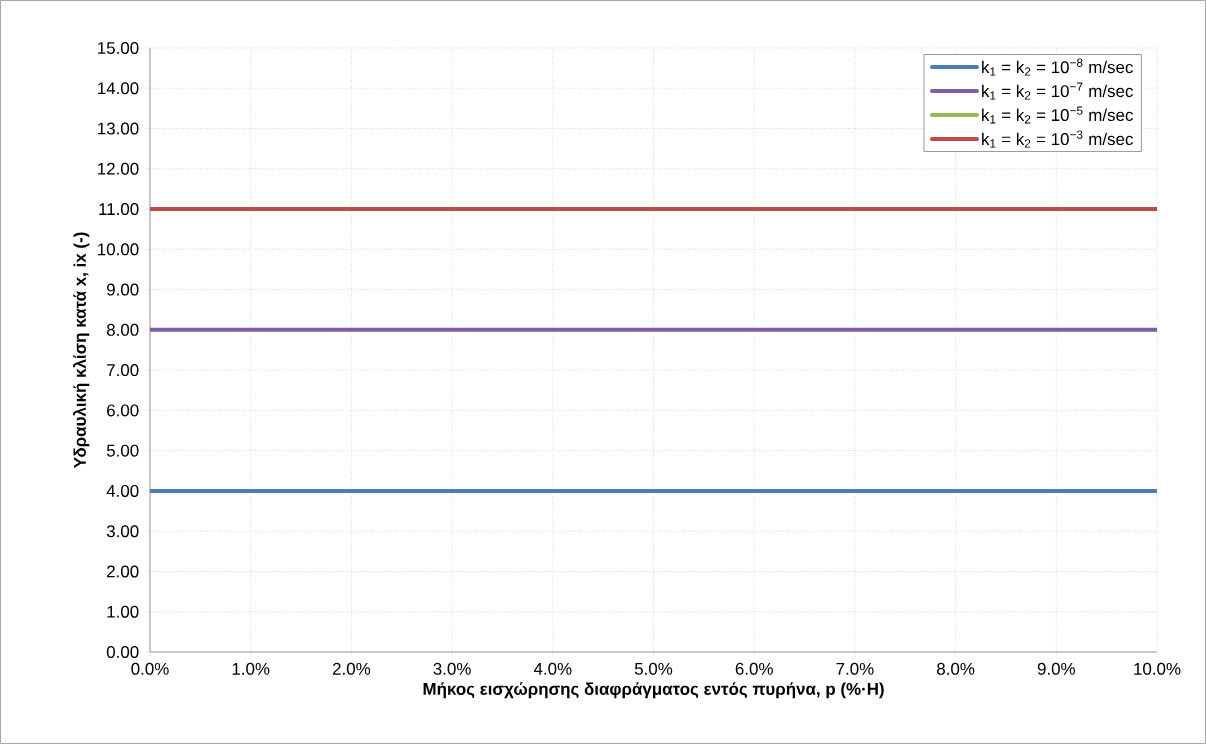 The image size is (1206, 744). I want to click on y-tick-label: 13.00, so click(118, 128).